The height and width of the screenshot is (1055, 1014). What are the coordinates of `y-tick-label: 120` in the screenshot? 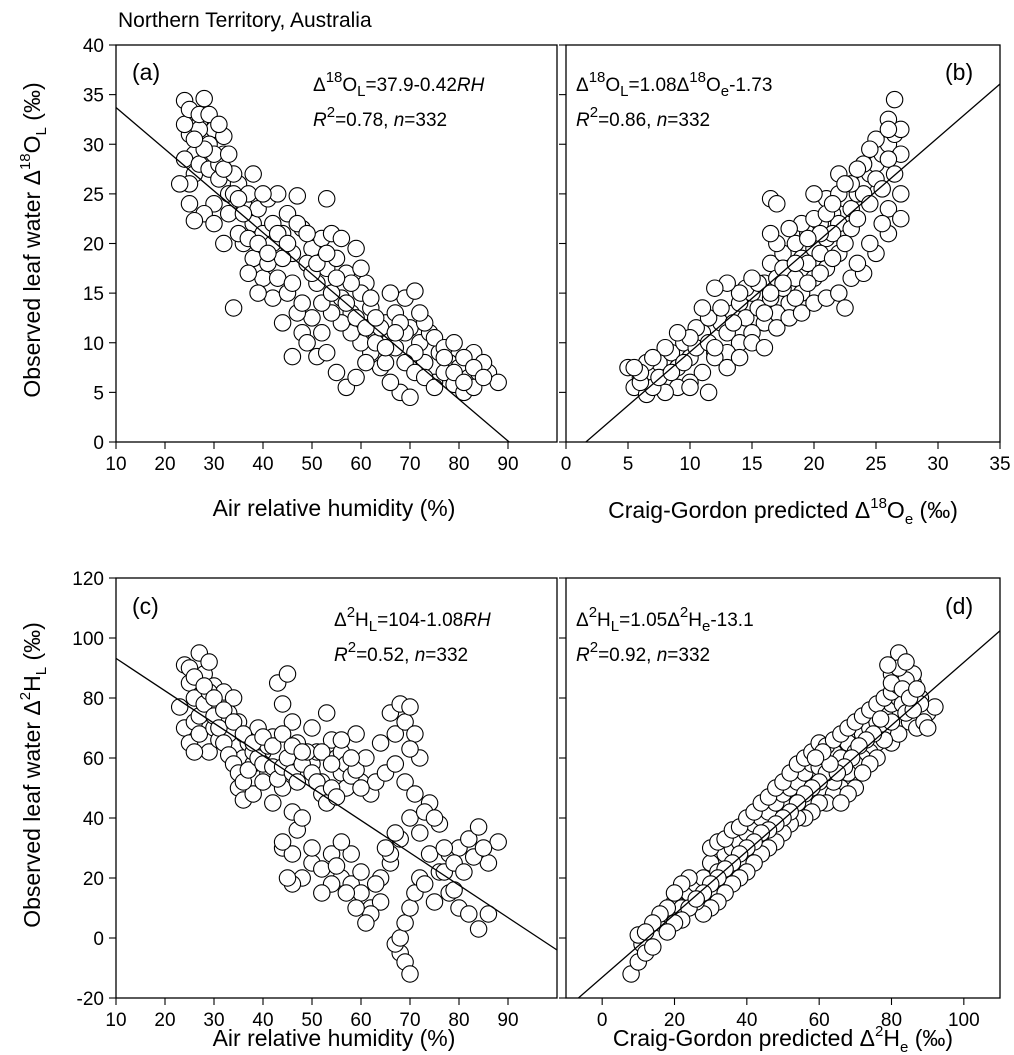 It's located at (88, 579).